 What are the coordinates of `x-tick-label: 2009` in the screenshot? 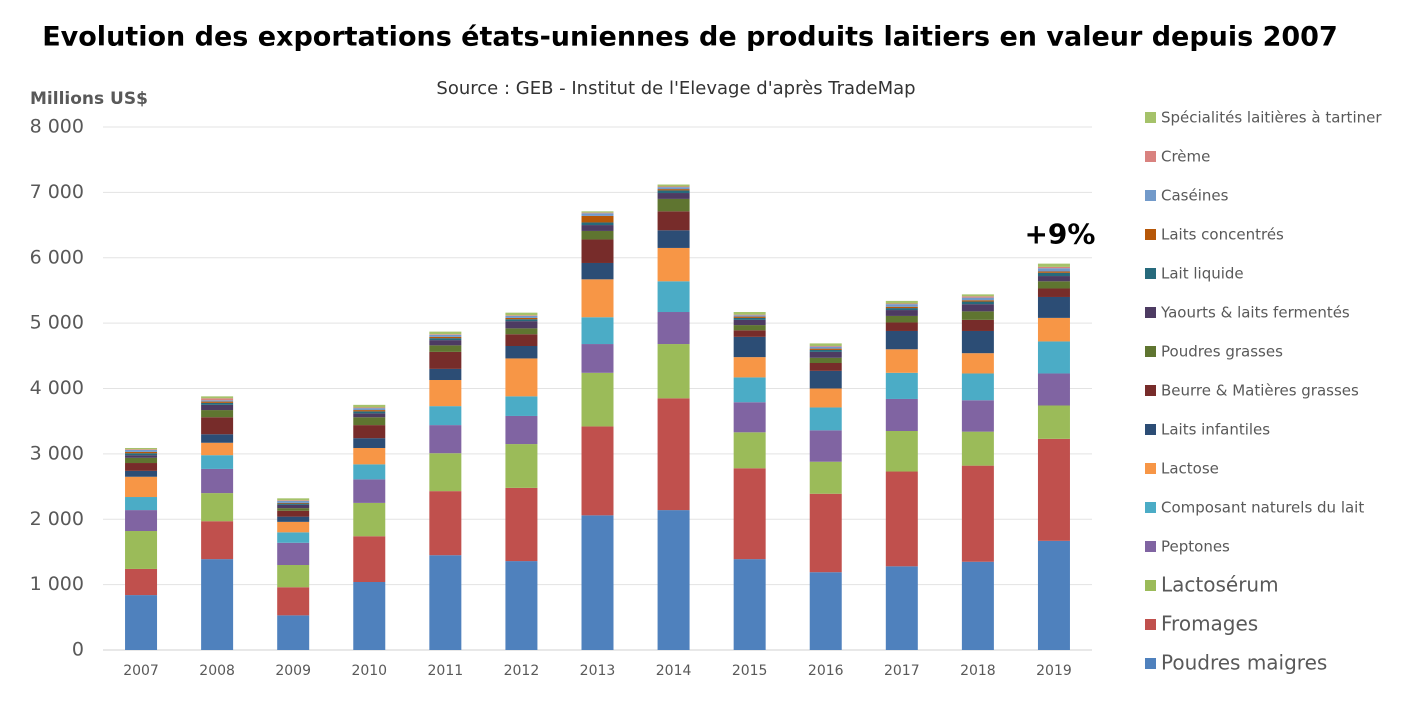 It's located at (293, 671).